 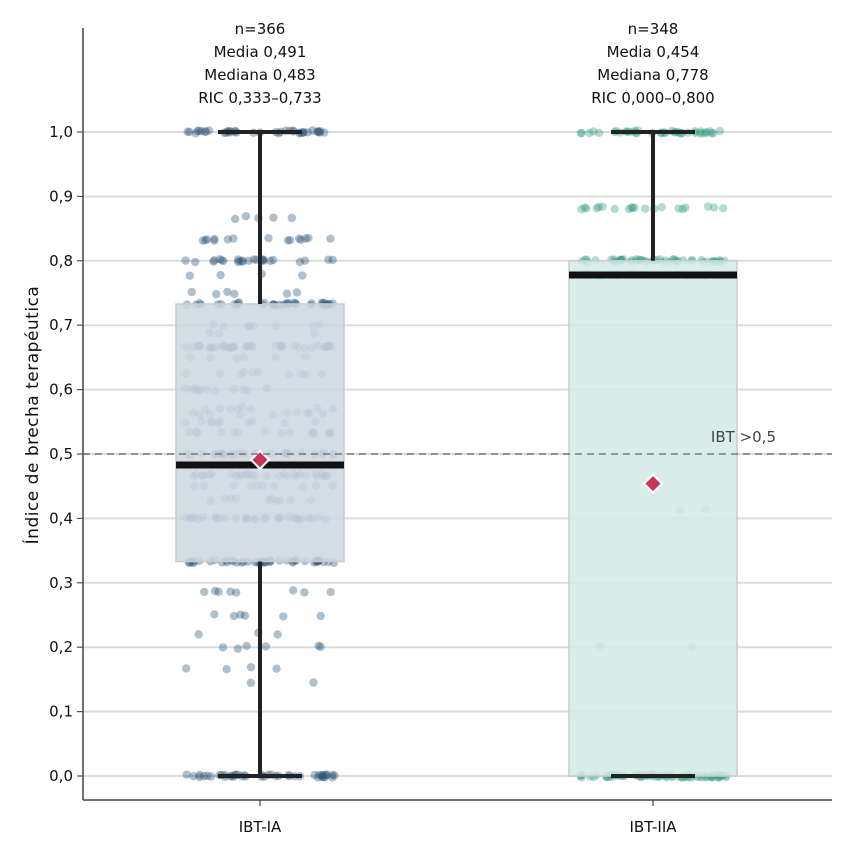 What do you see at coordinates (652, 98) in the screenshot?
I see `stat-text: RIC 0,000–0,800` at bounding box center [652, 98].